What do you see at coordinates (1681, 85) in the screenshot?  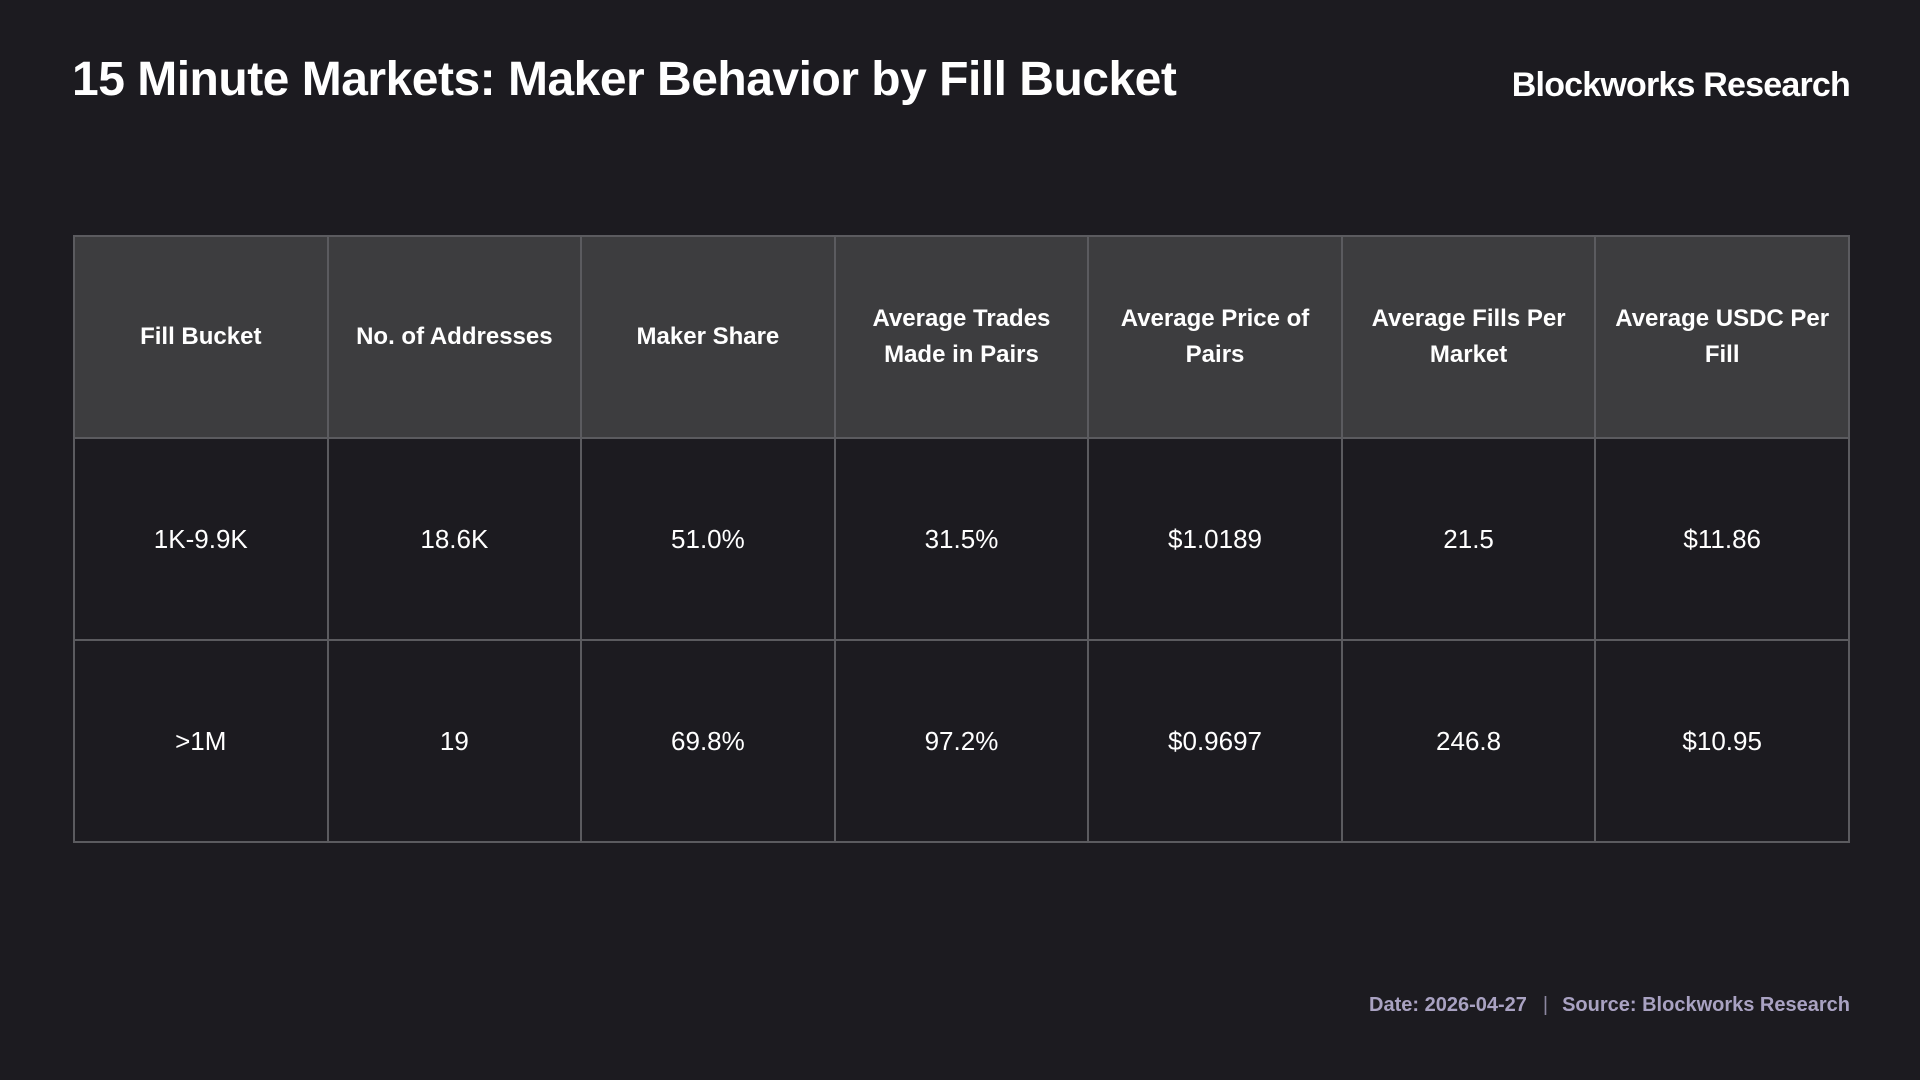 I see `brand-logo-text: Blockworks Research` at bounding box center [1681, 85].